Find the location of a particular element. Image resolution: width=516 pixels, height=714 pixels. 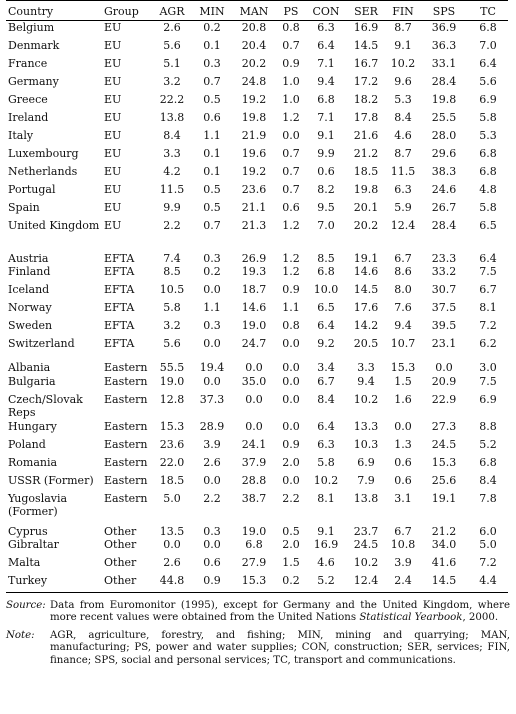

value-cell: 3.9 is located at coordinates (212, 444).